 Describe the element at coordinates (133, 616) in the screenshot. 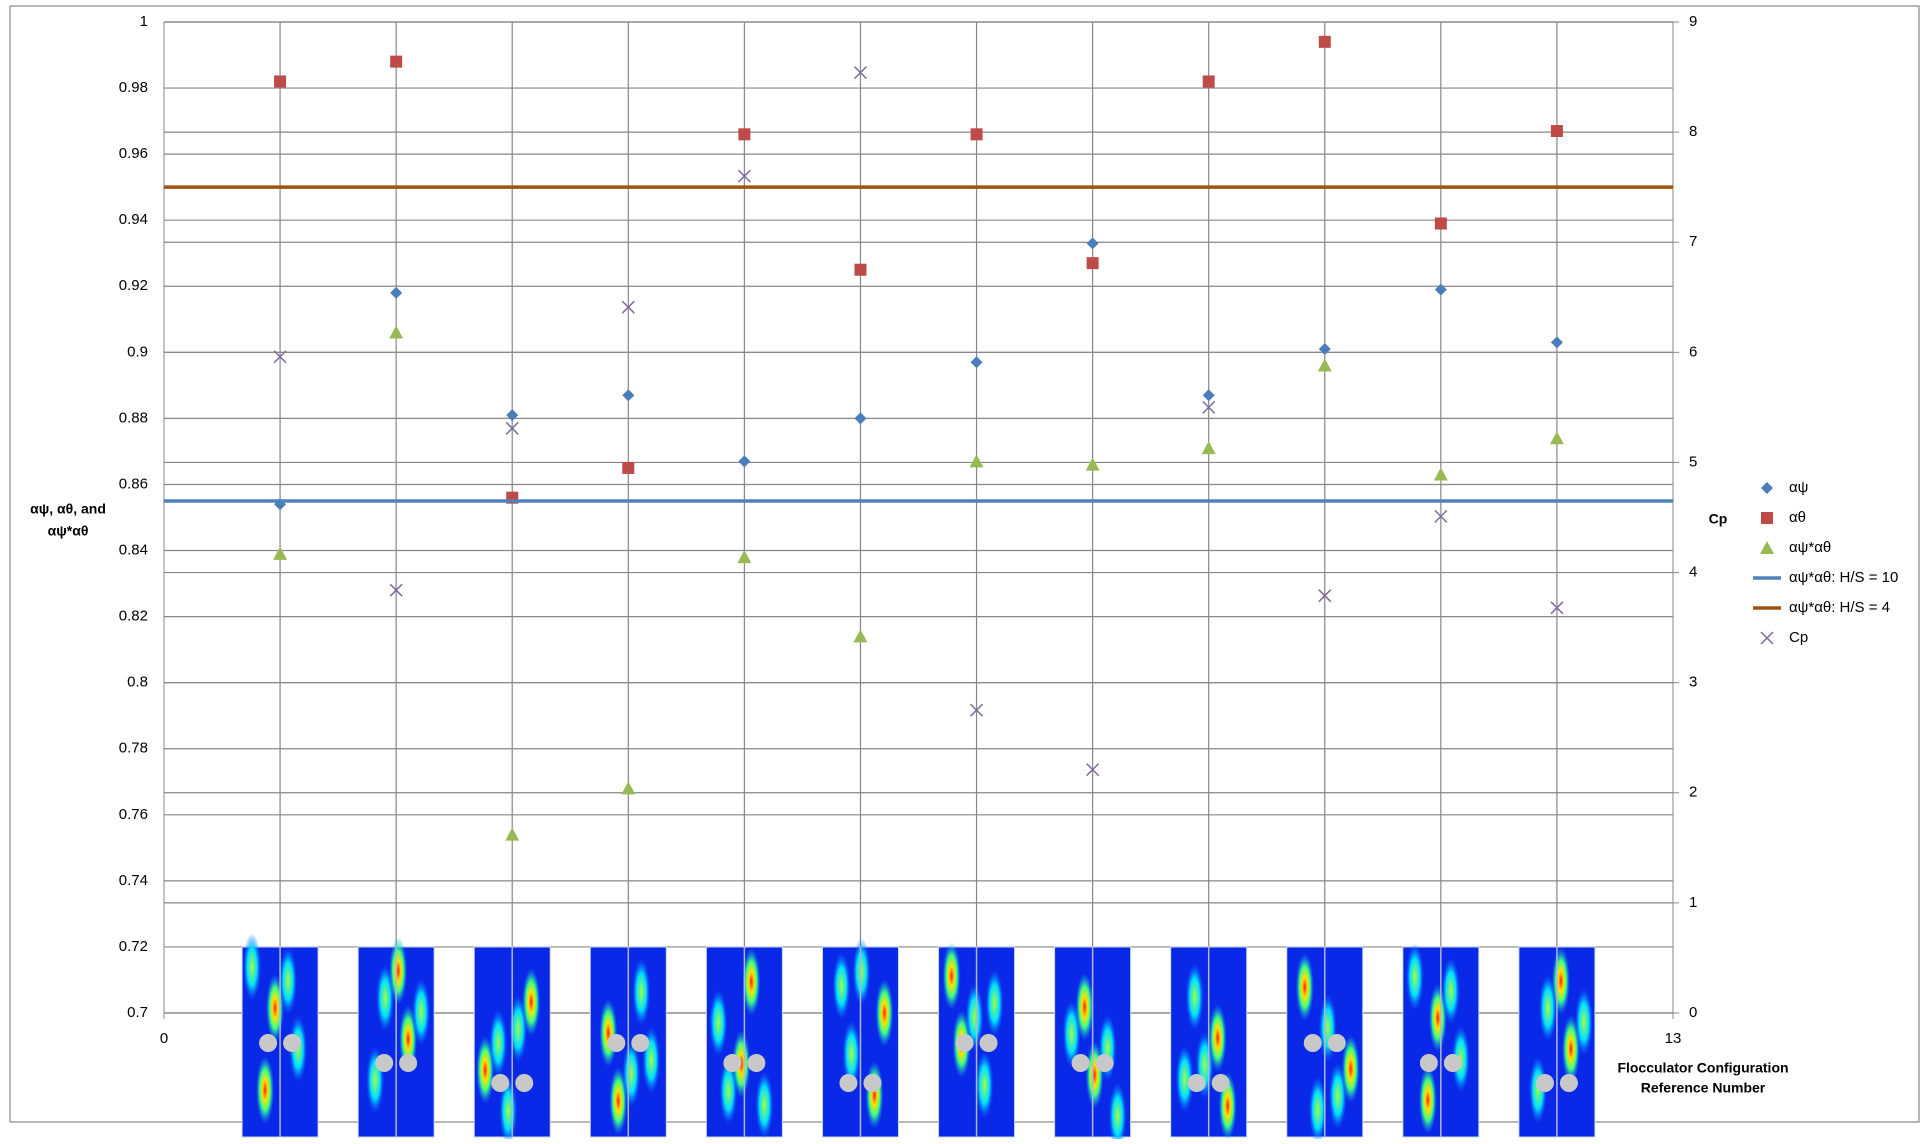

I see `y-tick-label: 0.82` at that location.